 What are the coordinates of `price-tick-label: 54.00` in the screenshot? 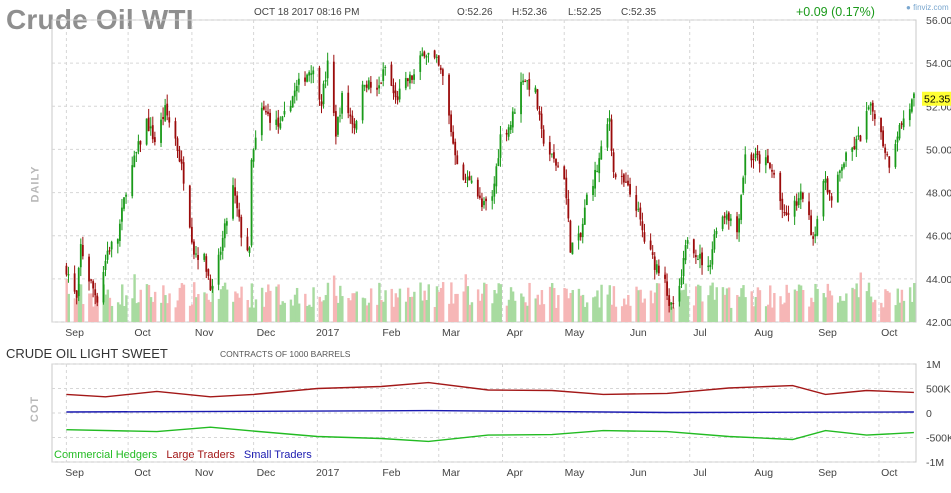 It's located at (938, 64).